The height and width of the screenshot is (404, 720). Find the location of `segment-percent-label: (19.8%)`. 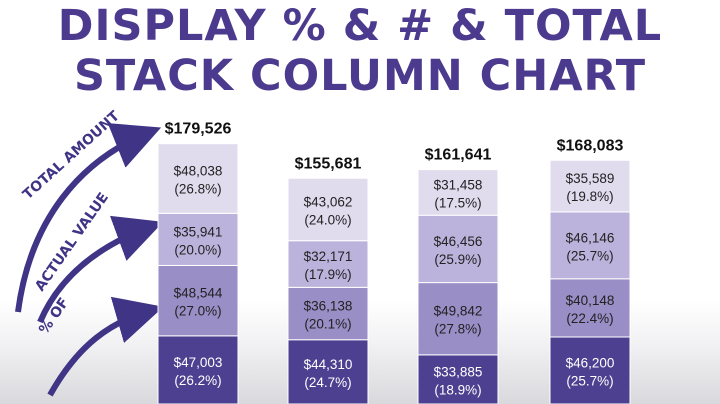

segment-percent-label: (19.8%) is located at coordinates (589, 196).